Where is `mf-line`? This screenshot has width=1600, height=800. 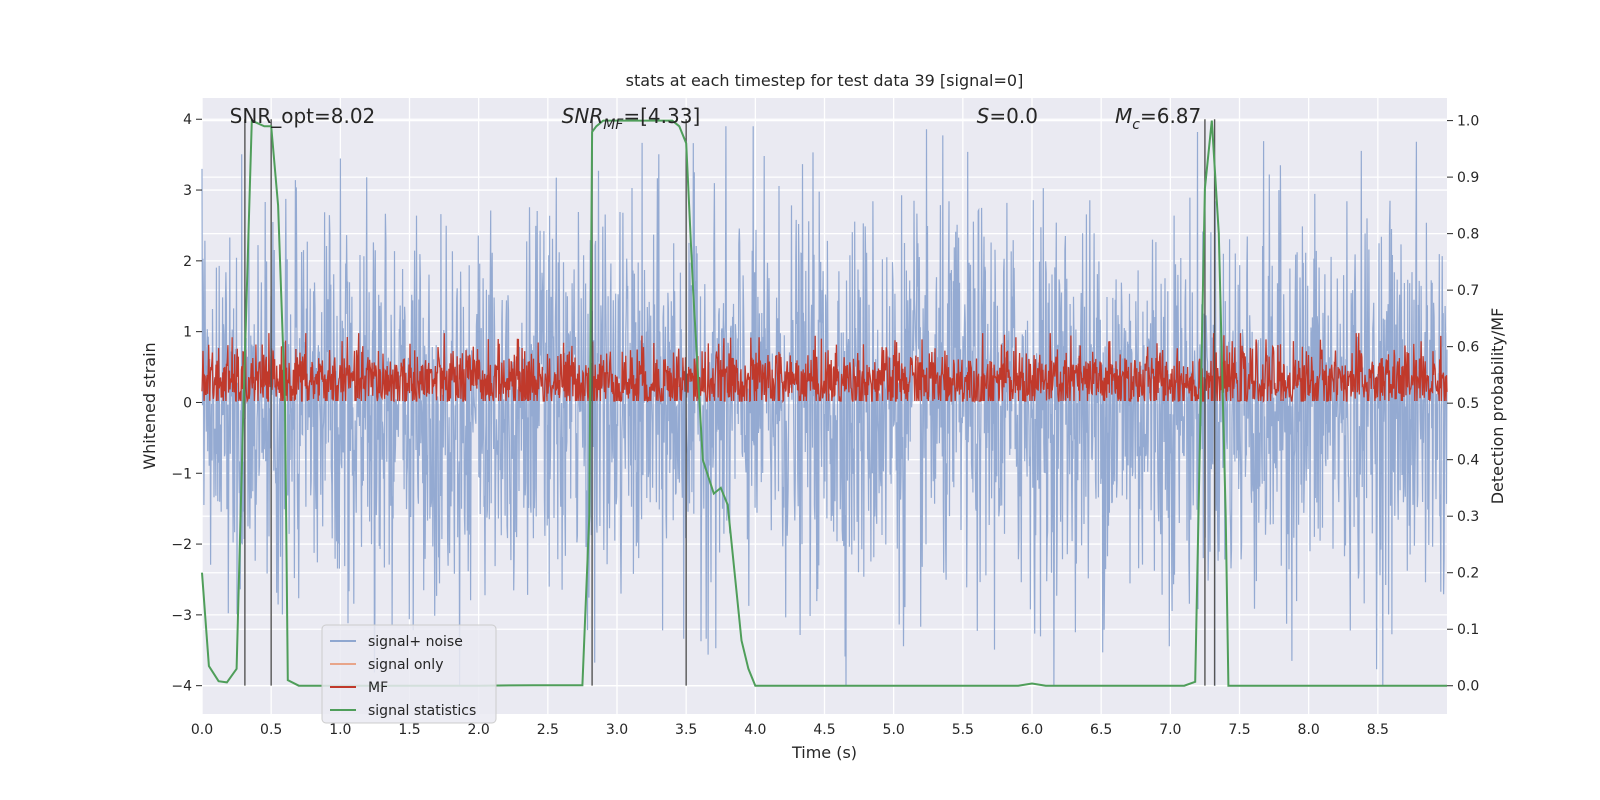
mf-line is located at coordinates (824, 368).